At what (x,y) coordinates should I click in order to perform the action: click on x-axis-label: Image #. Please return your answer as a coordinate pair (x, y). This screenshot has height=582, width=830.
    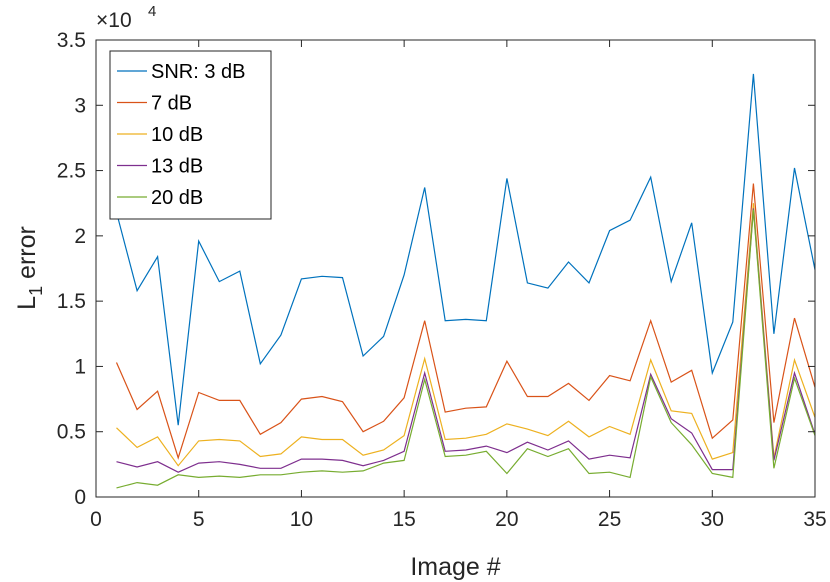
    Looking at the image, I should click on (455, 567).